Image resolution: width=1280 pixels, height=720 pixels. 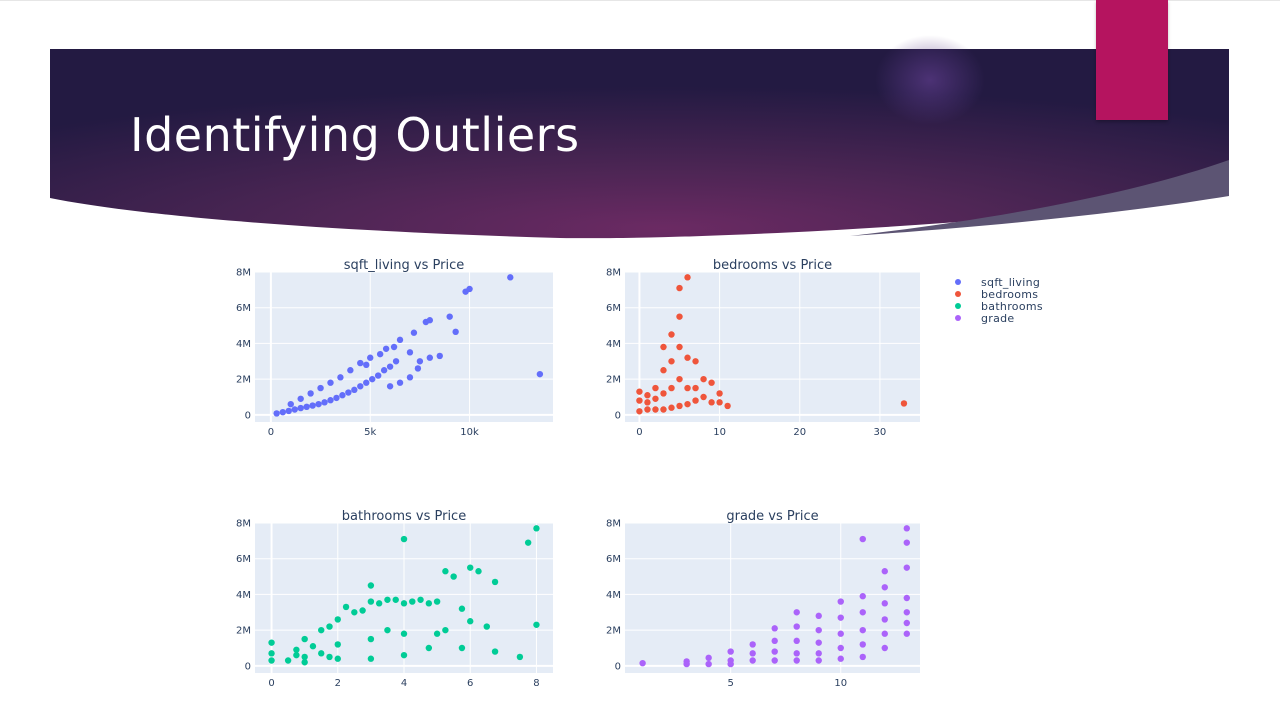 I want to click on x-tick-label: 4, so click(x=404, y=683).